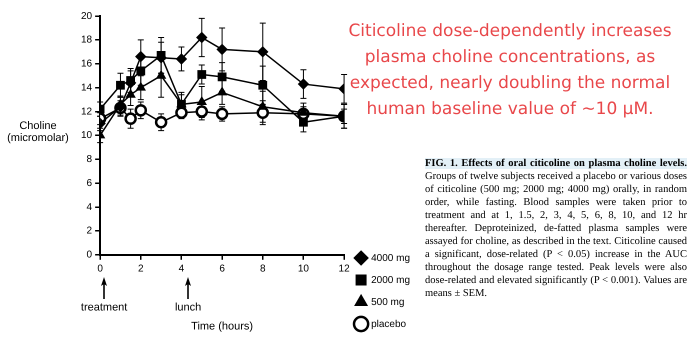 The image size is (695, 341). What do you see at coordinates (390, 280) in the screenshot?
I see `legend-label: 2000 mg` at bounding box center [390, 280].